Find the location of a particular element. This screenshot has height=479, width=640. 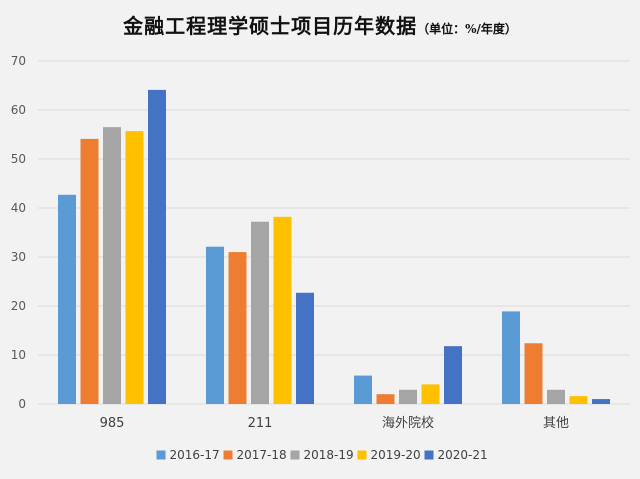

y-tick-label: 40 is located at coordinates (18, 208).